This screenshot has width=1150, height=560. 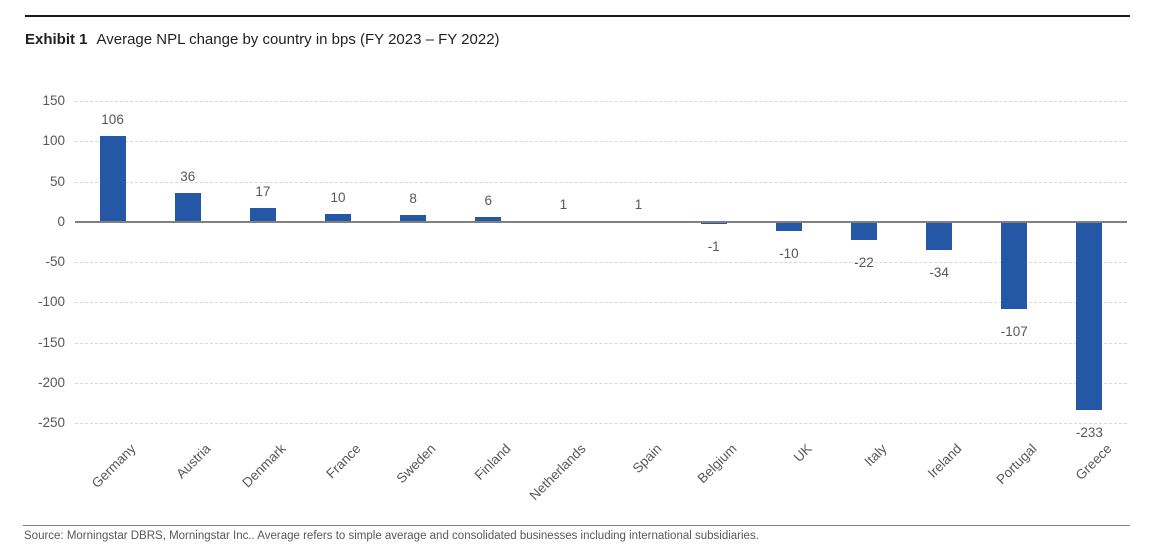 What do you see at coordinates (1089, 433) in the screenshot?
I see `value-label-greece: -233` at bounding box center [1089, 433].